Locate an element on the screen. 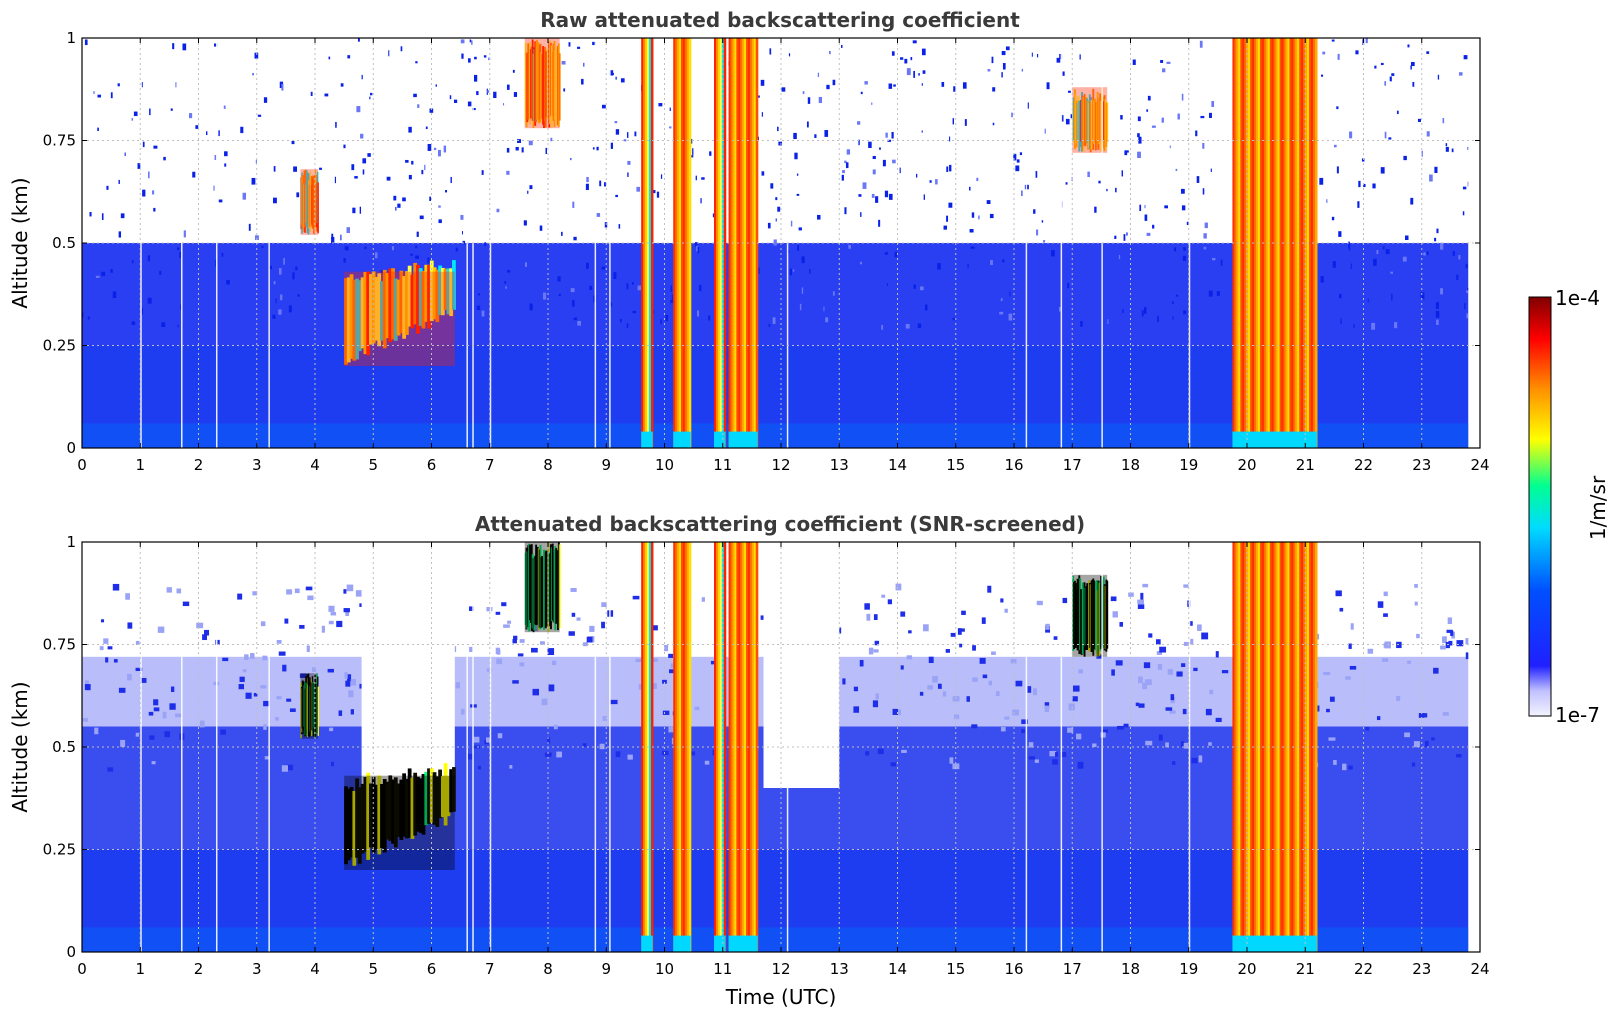 This screenshot has height=1020, width=1621. x-tick-label: 19 is located at coordinates (1188, 465).